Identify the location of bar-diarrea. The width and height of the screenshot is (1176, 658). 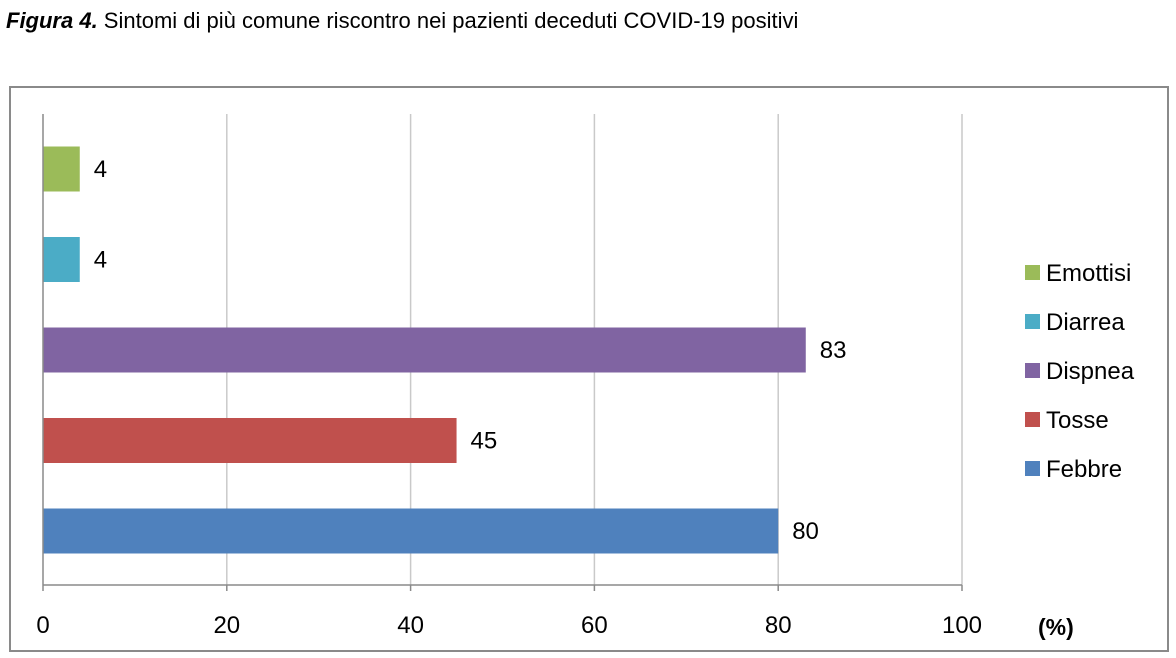
(61, 259).